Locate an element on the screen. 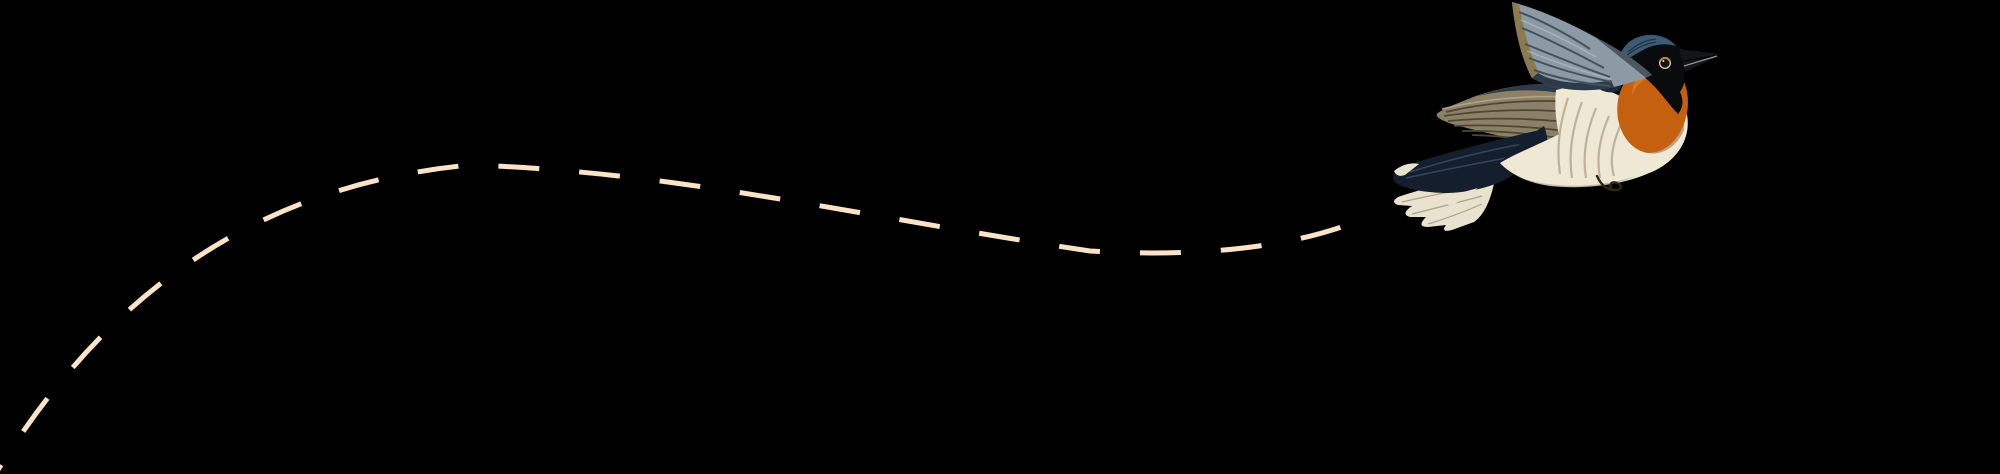 This screenshot has width=2000, height=474. crown-blue is located at coordinates (1648, 48).